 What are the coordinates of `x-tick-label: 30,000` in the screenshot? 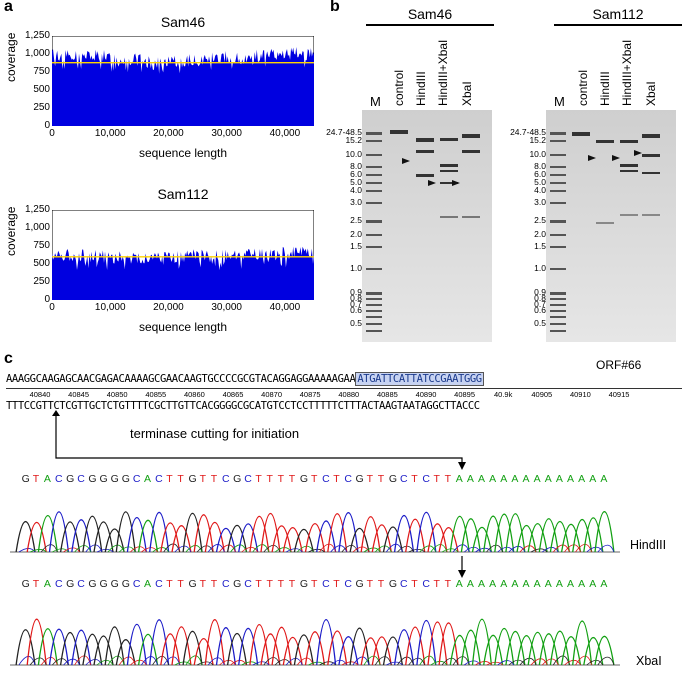 It's located at (226, 307).